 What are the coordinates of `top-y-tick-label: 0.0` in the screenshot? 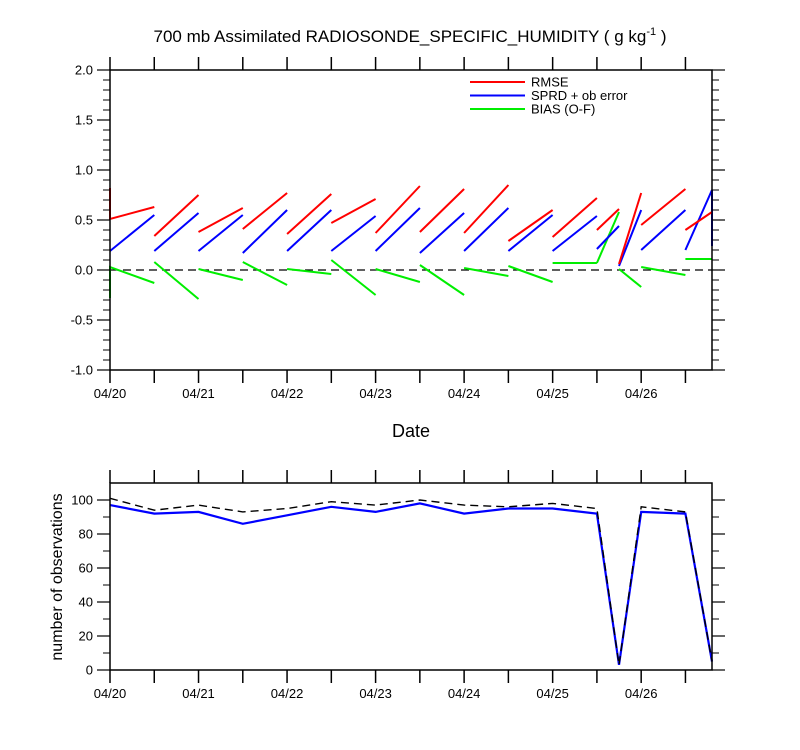 It's located at (84, 270).